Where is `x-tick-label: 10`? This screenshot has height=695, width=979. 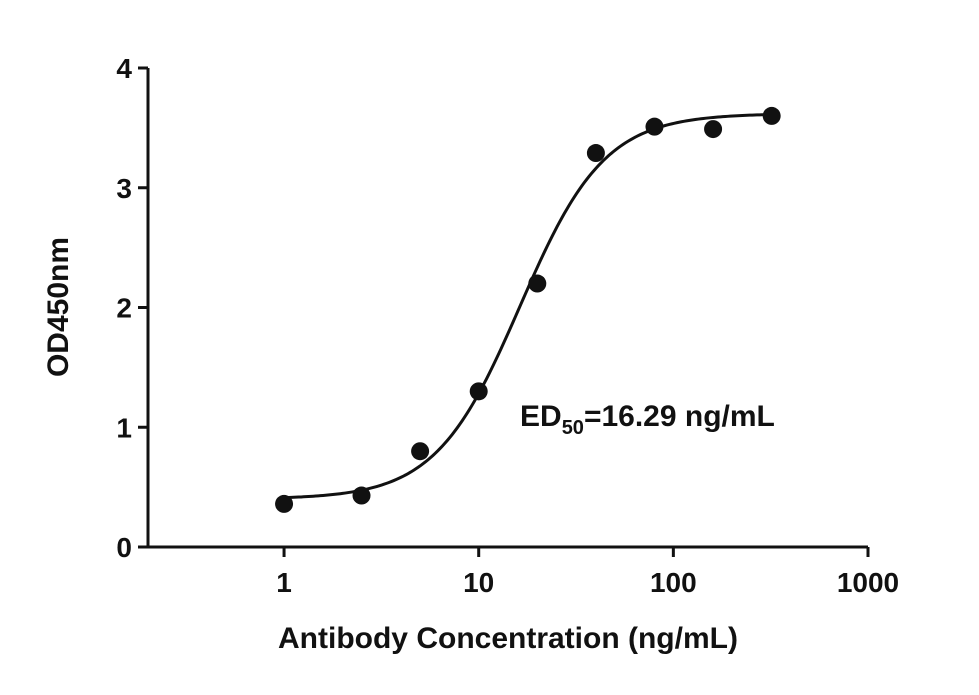
x-tick-label: 10 is located at coordinates (478, 582).